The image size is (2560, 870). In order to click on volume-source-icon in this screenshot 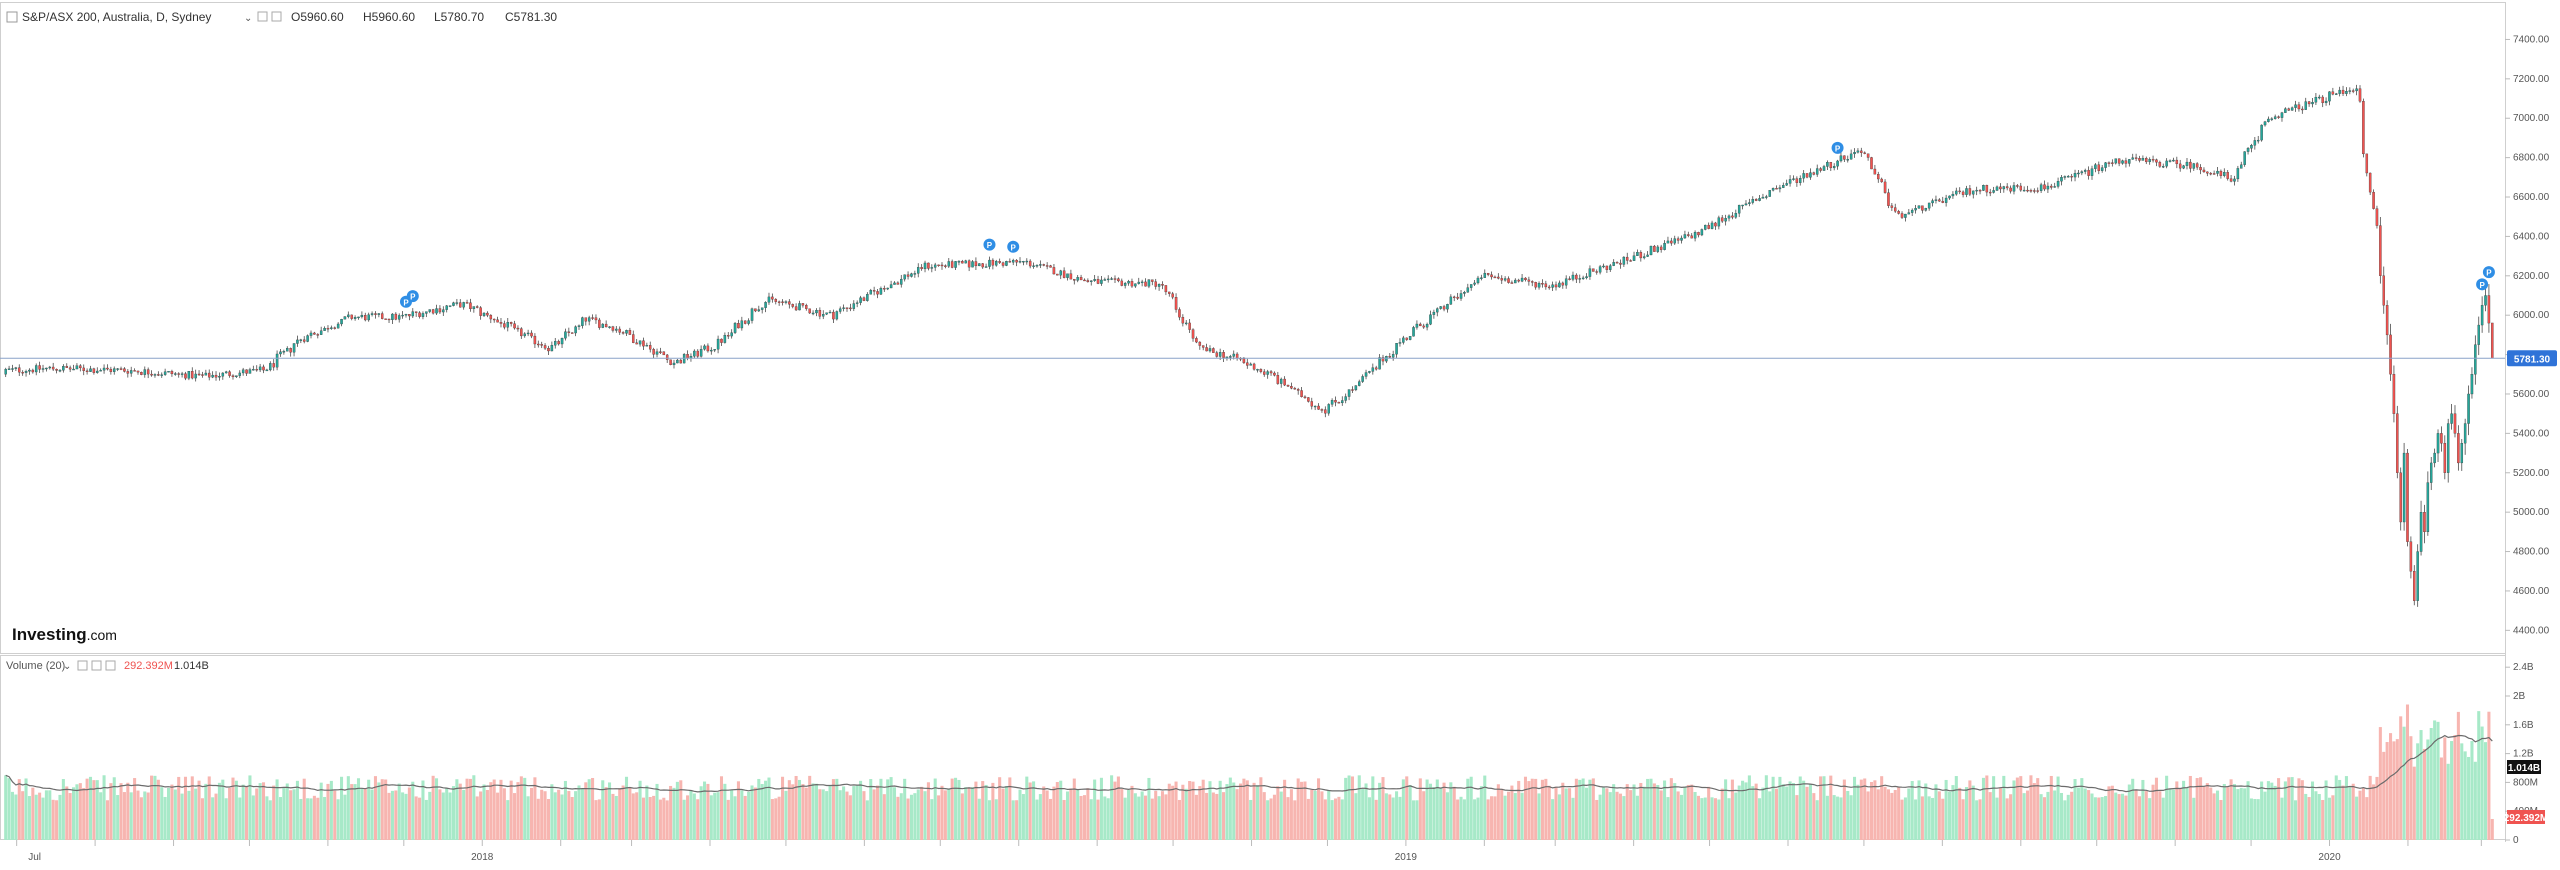, I will do `click(96, 665)`.